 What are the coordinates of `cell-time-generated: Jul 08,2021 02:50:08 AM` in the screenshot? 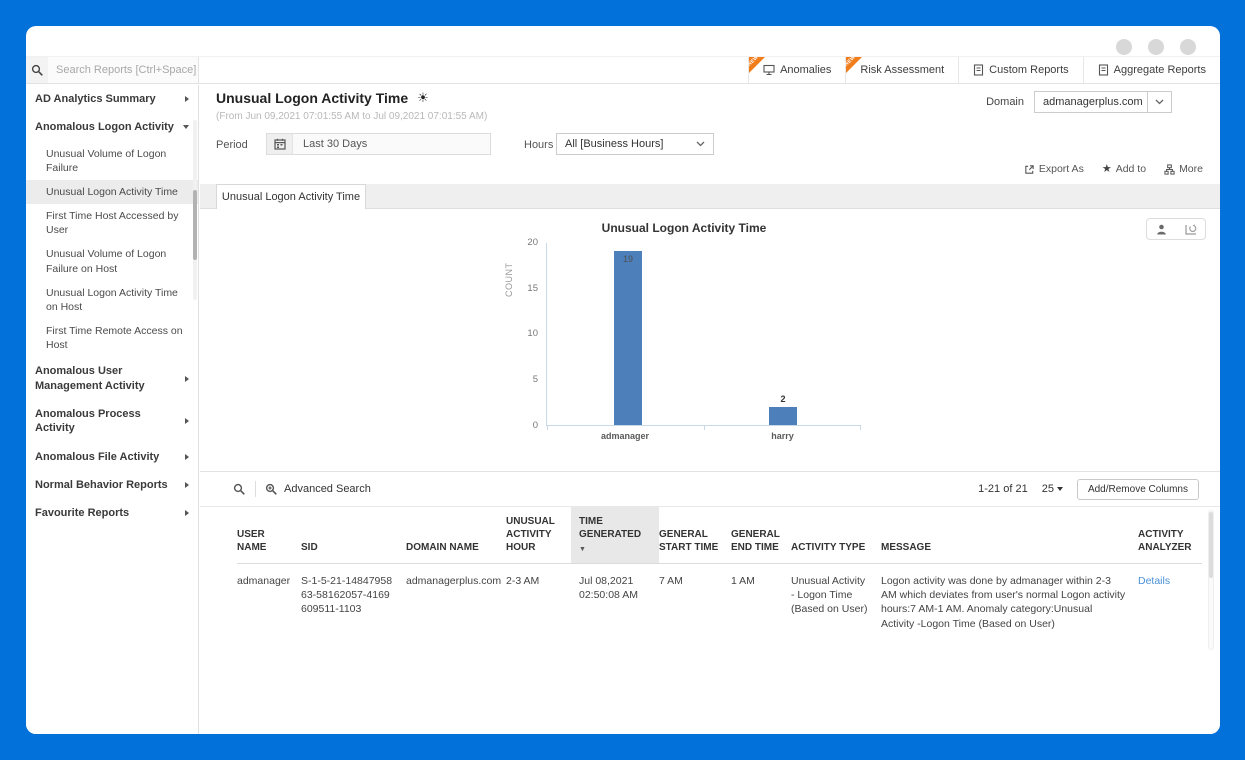 It's located at (608, 588).